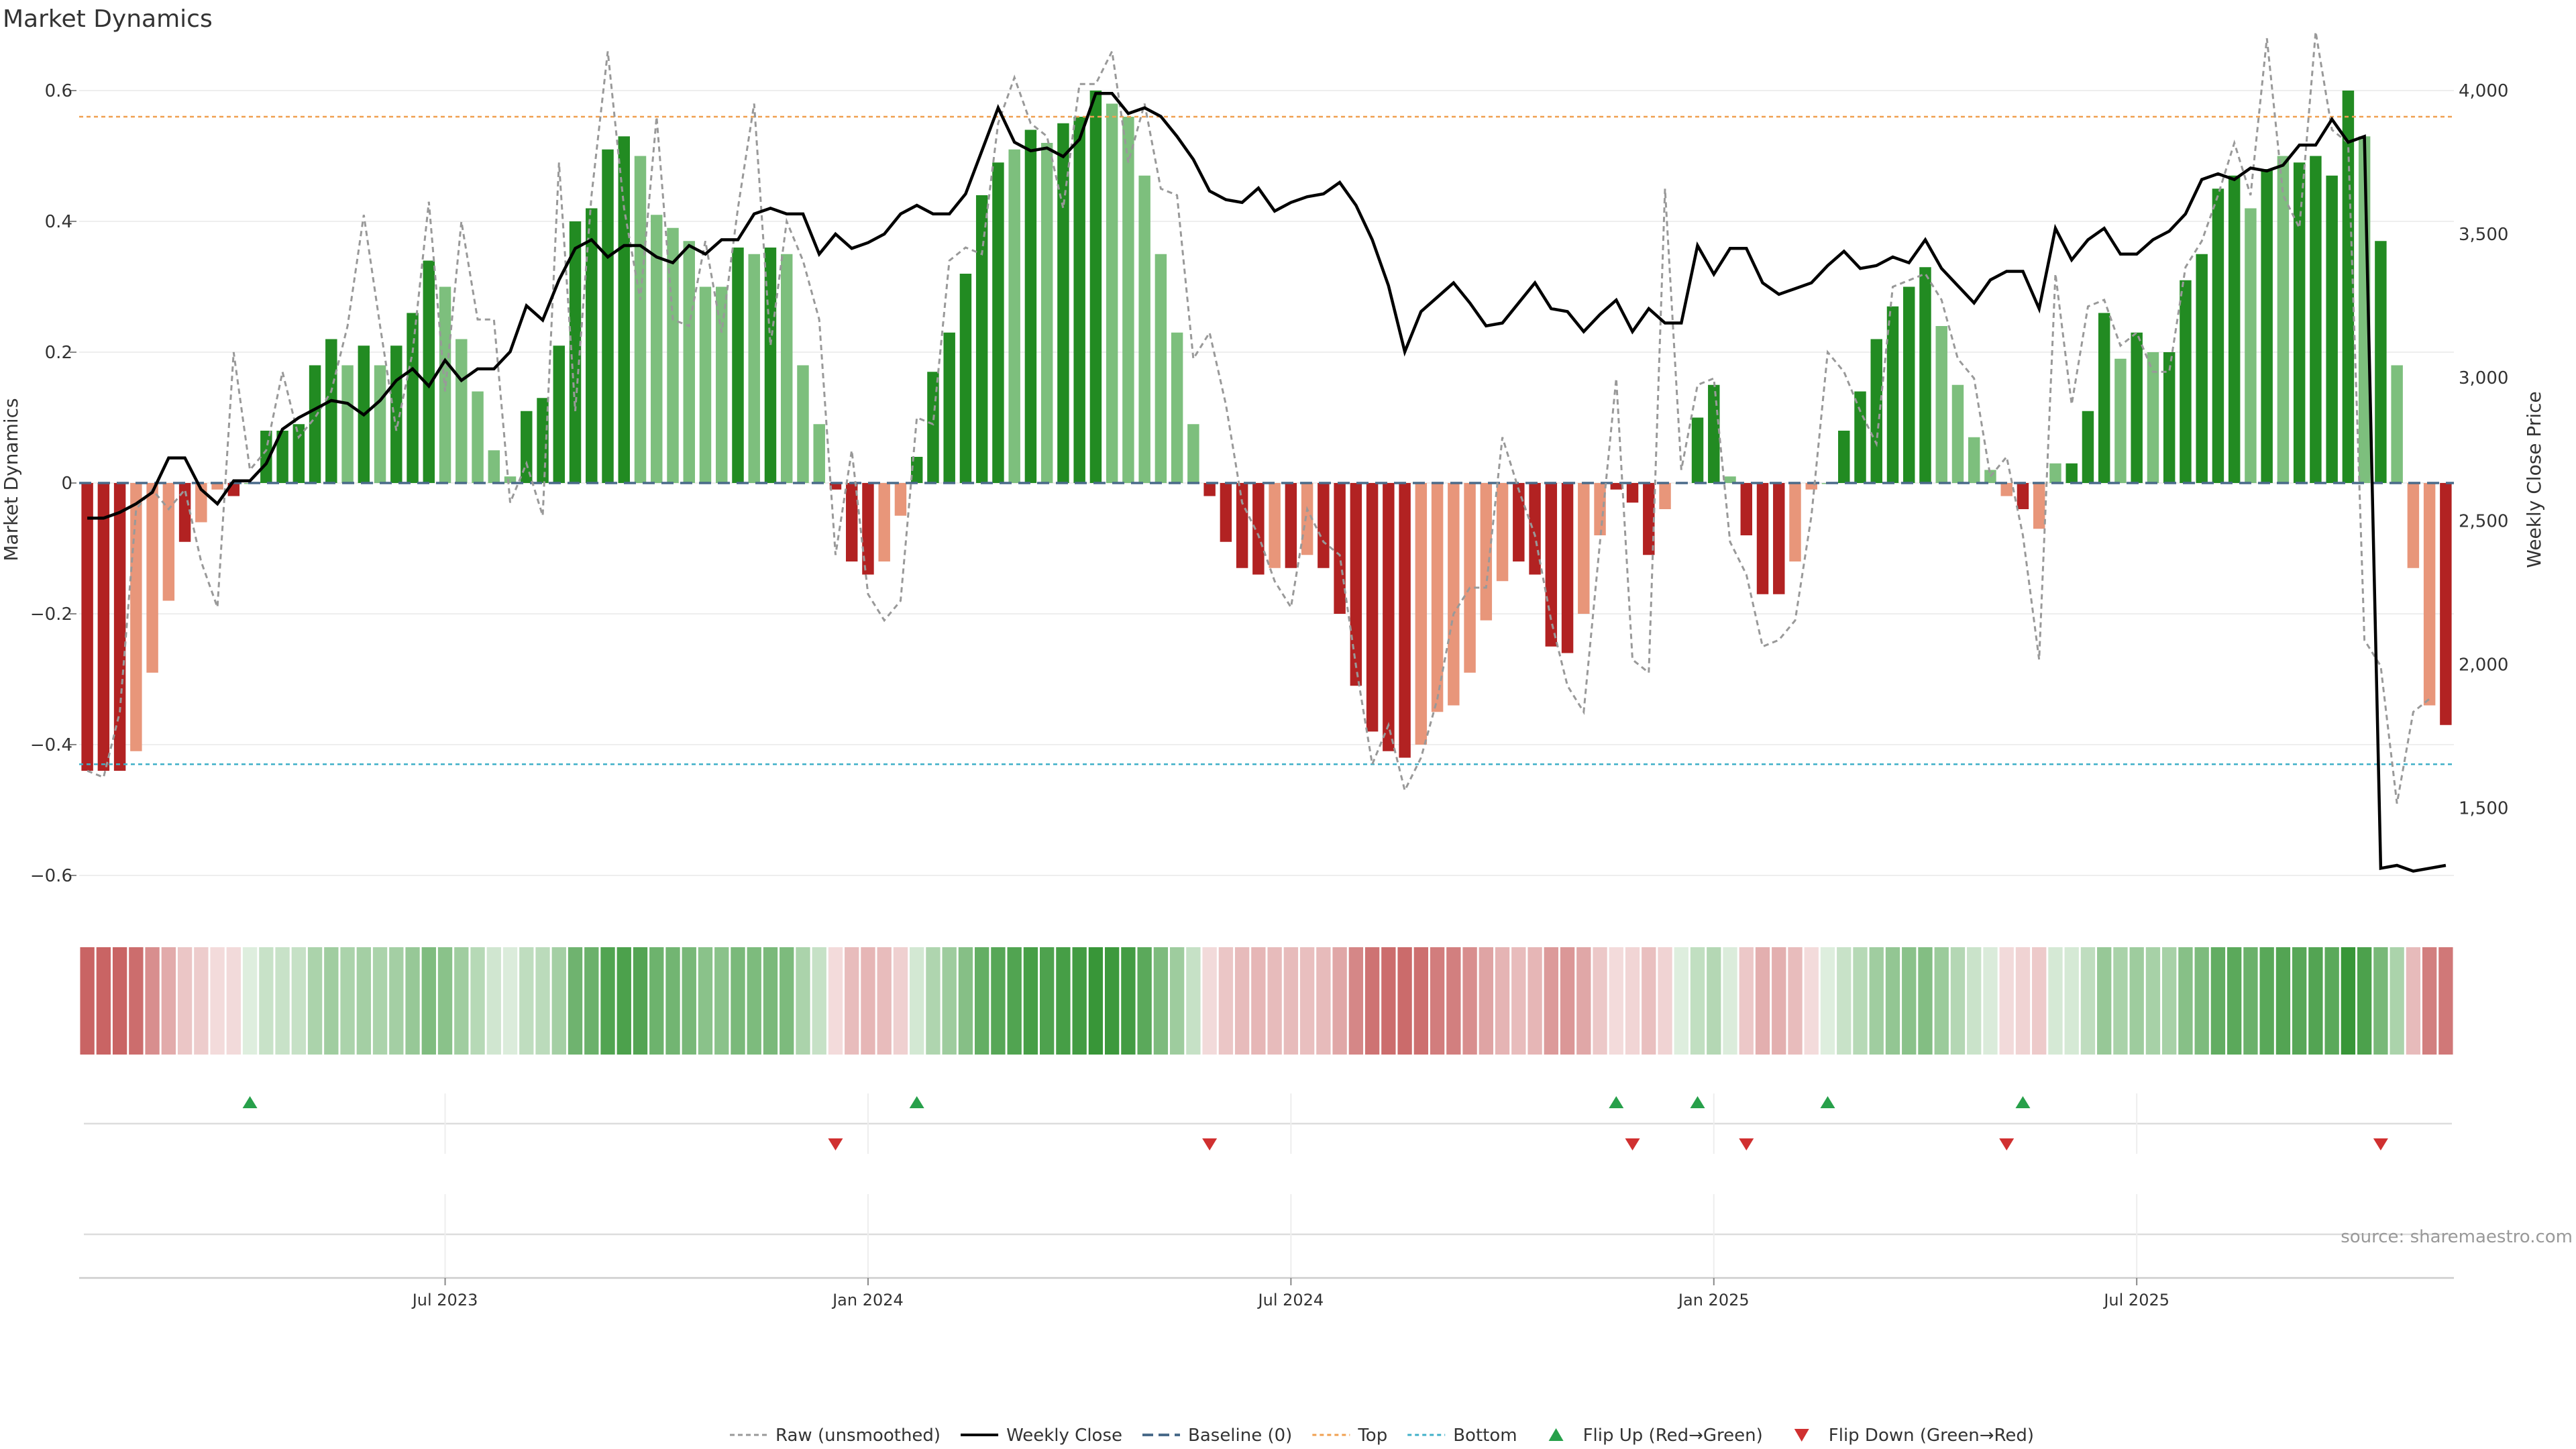  Describe the element at coordinates (867, 1300) in the screenshot. I see `x-tick-label: Jan 2024` at that location.